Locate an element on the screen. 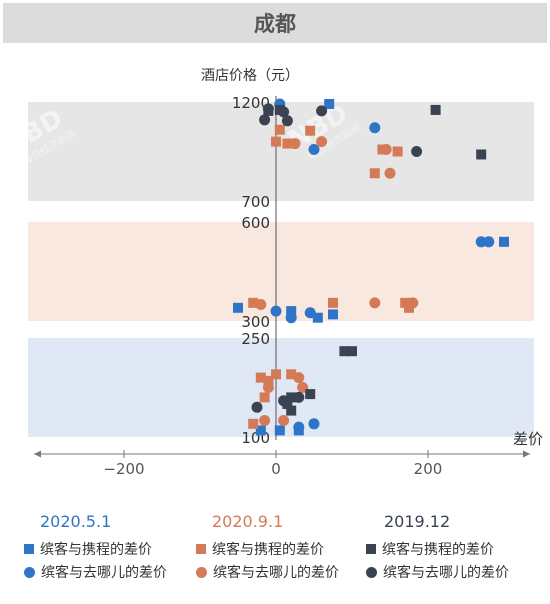 This screenshot has height=604, width=550. legend-item-qunar-2020-9: 缤客与去哪儿的差价 is located at coordinates (267, 572).